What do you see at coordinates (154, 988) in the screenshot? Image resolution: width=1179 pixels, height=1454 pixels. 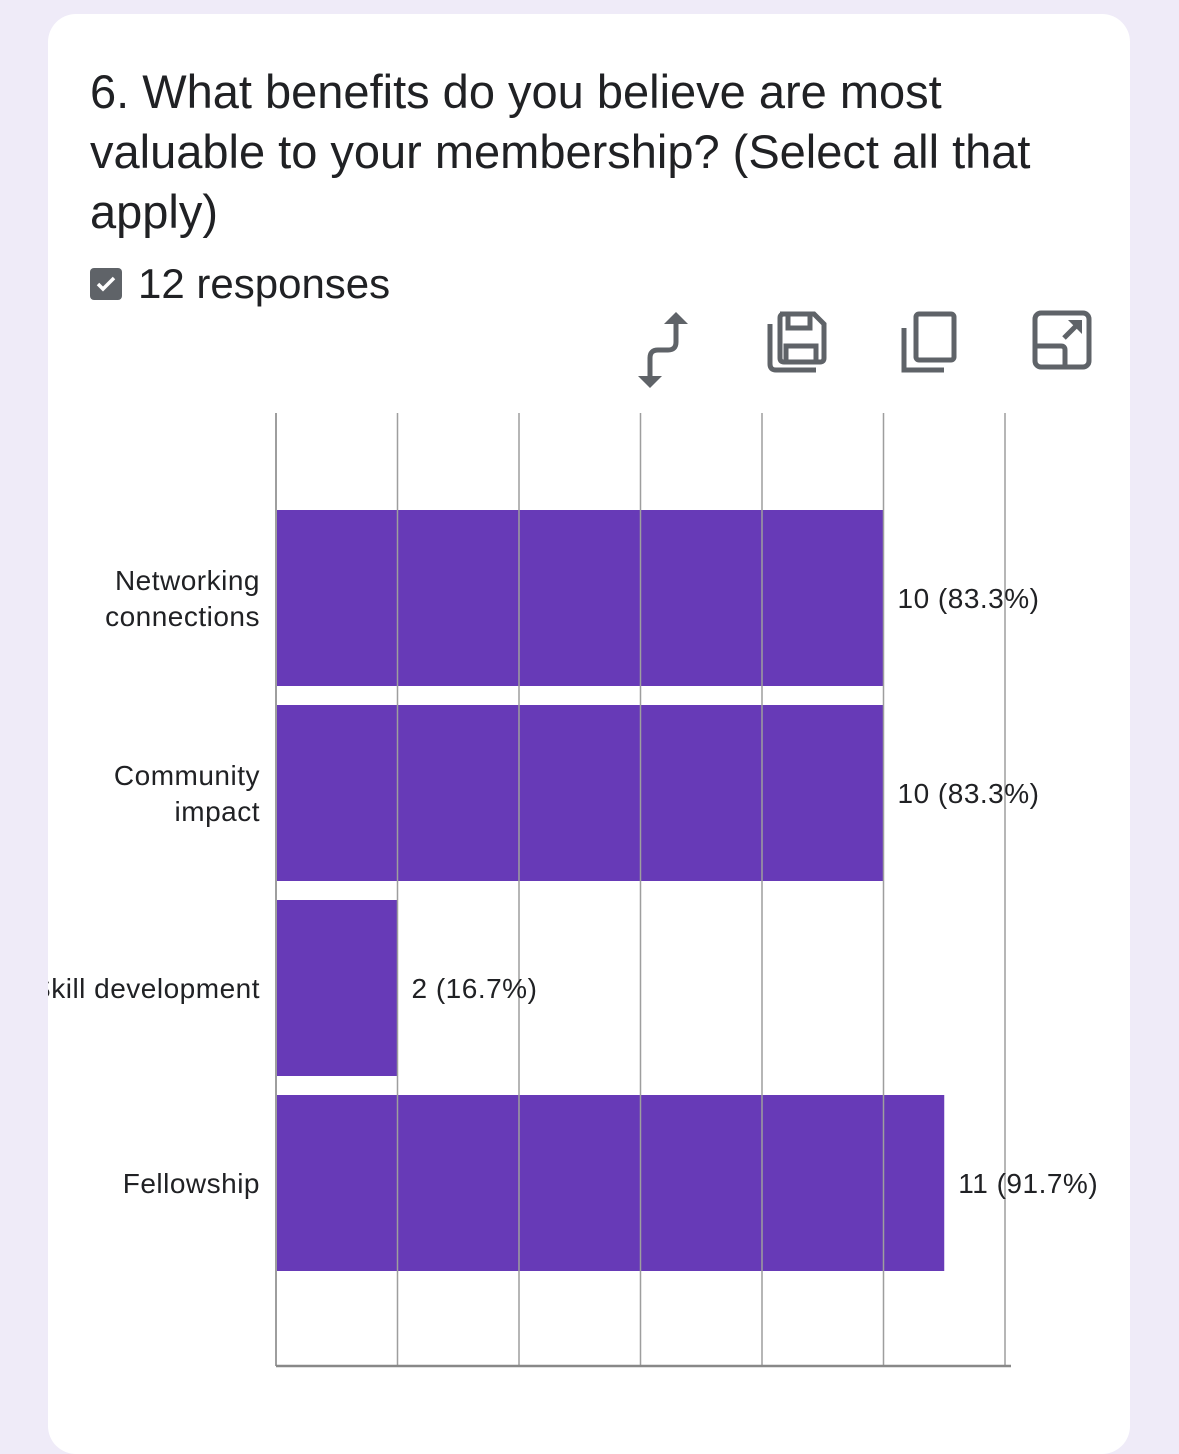 I see `category-label: Skill development` at bounding box center [154, 988].